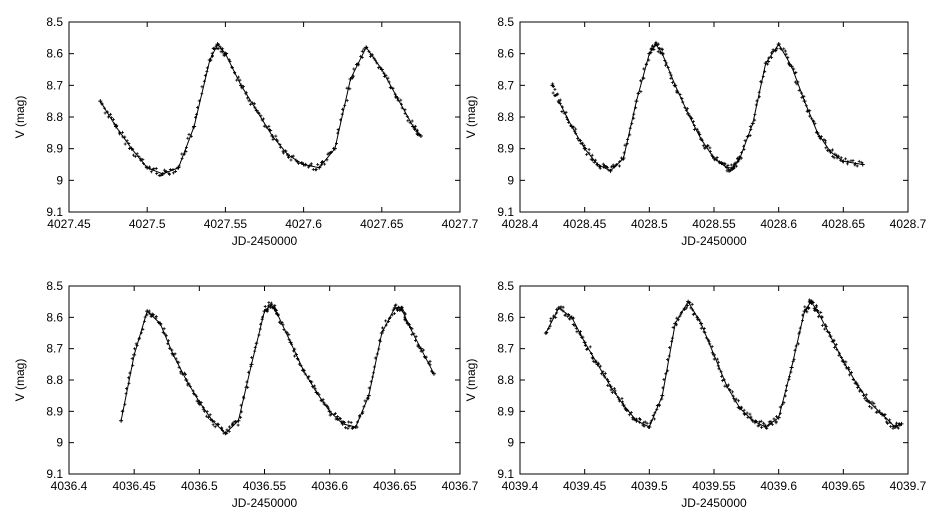 Image resolution: width=951 pixels, height=529 pixels. I want to click on y-tick-label: 8.9, so click(54, 149).